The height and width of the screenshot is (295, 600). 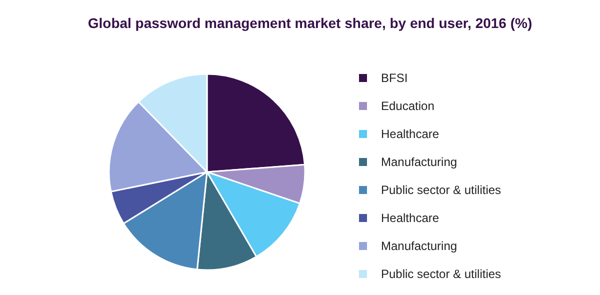 What do you see at coordinates (310, 23) in the screenshot?
I see `chart-title: Global password management market share, by end user, 2016 (%)` at bounding box center [310, 23].